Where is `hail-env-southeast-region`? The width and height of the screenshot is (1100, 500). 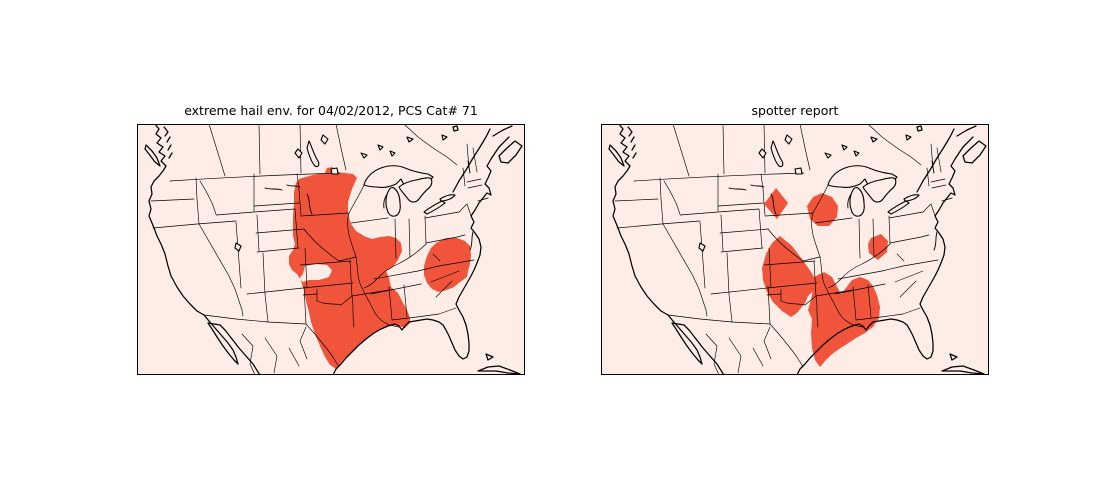
hail-env-southeast-region is located at coordinates (447, 265).